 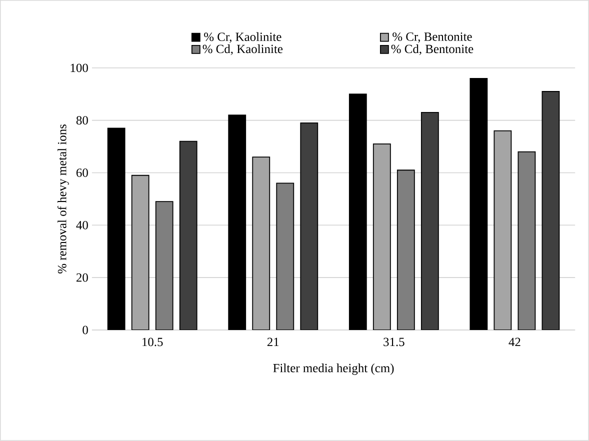 What do you see at coordinates (242, 50) in the screenshot?
I see `legend-label: % Cd, Kaolinite` at bounding box center [242, 50].